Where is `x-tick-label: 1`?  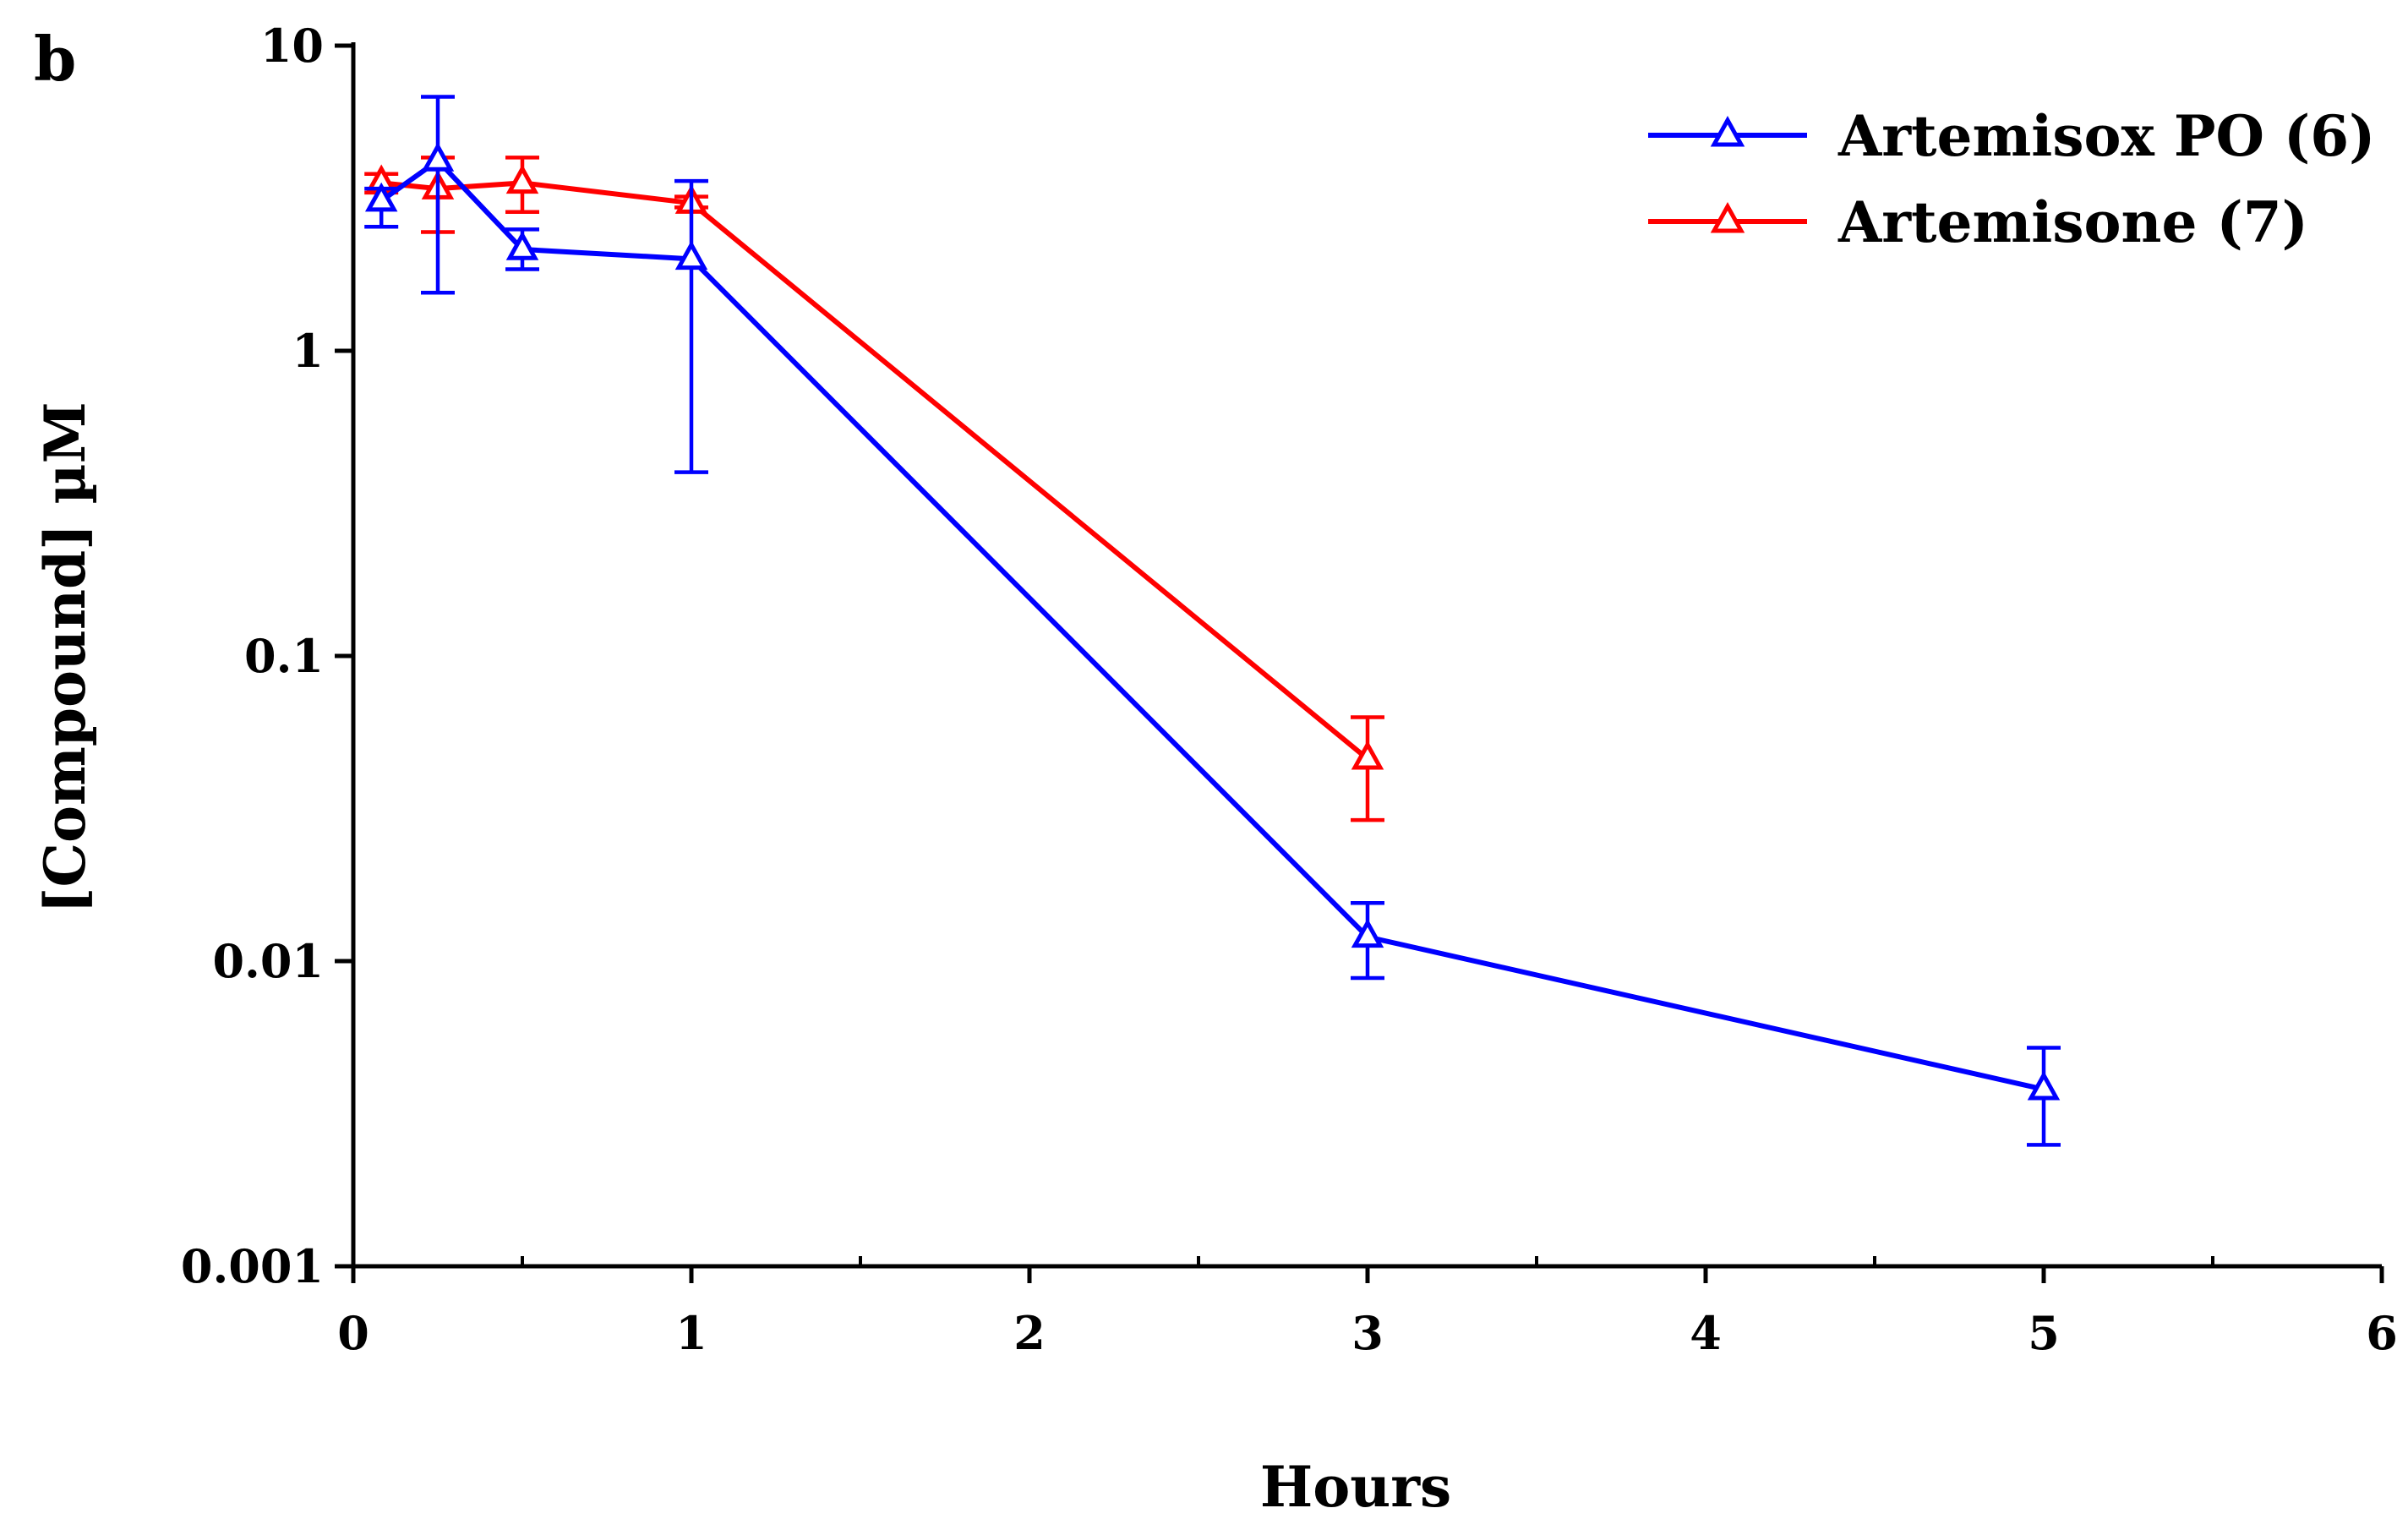 x-tick-label: 1 is located at coordinates (691, 1333).